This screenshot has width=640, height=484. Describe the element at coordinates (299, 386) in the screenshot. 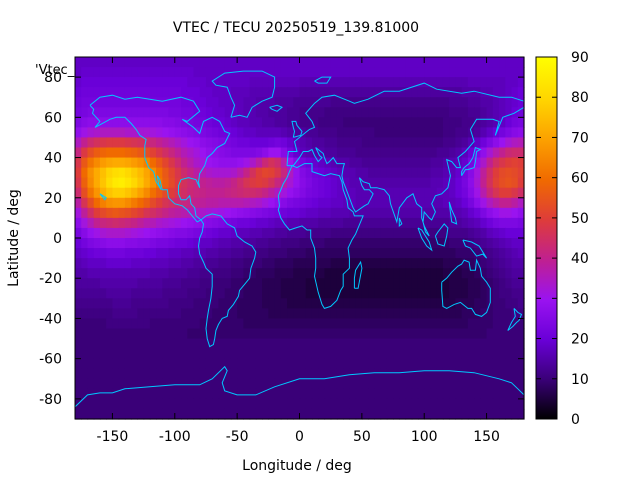

I see `coastline` at that location.